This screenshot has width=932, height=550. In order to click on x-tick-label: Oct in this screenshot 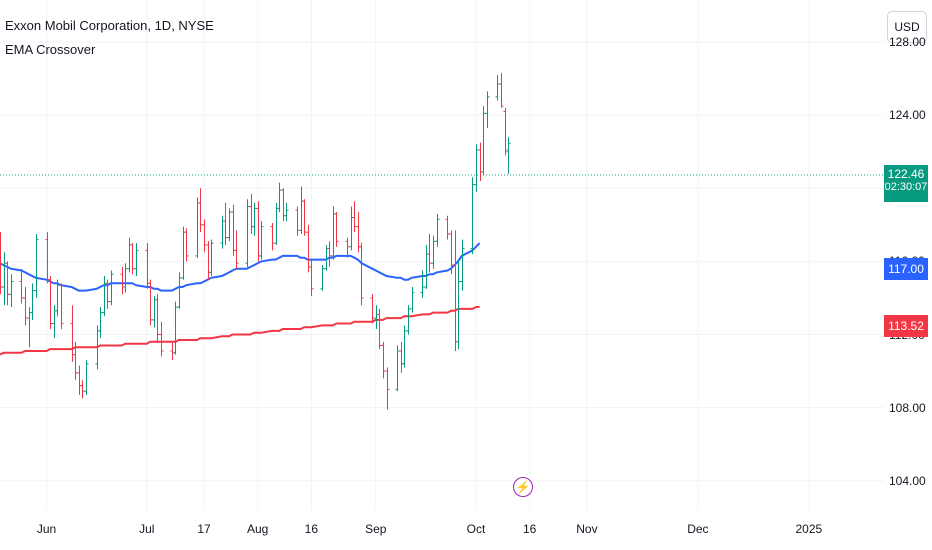, I will do `click(476, 529)`.